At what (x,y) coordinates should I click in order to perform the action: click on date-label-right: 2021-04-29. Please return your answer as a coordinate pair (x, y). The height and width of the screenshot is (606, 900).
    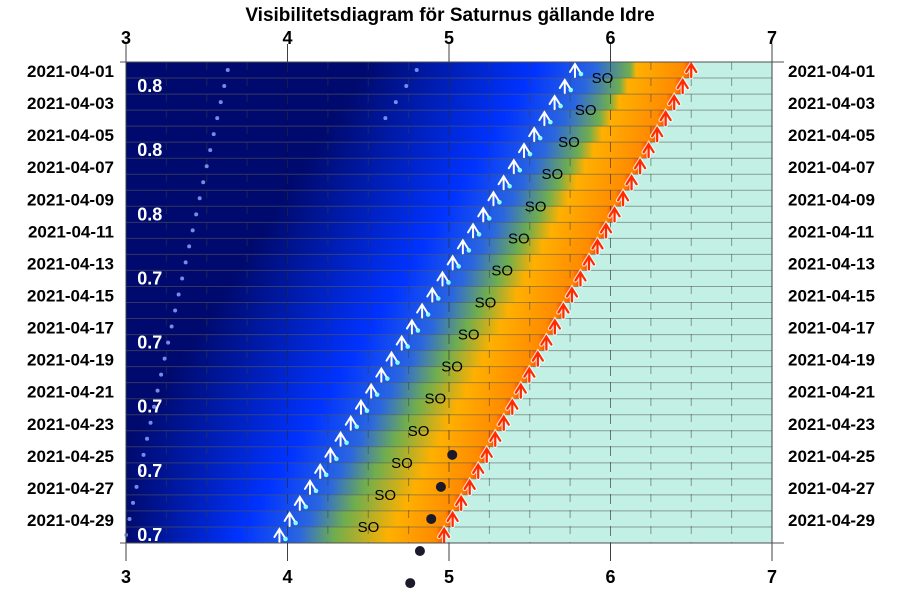
    Looking at the image, I should click on (831, 520).